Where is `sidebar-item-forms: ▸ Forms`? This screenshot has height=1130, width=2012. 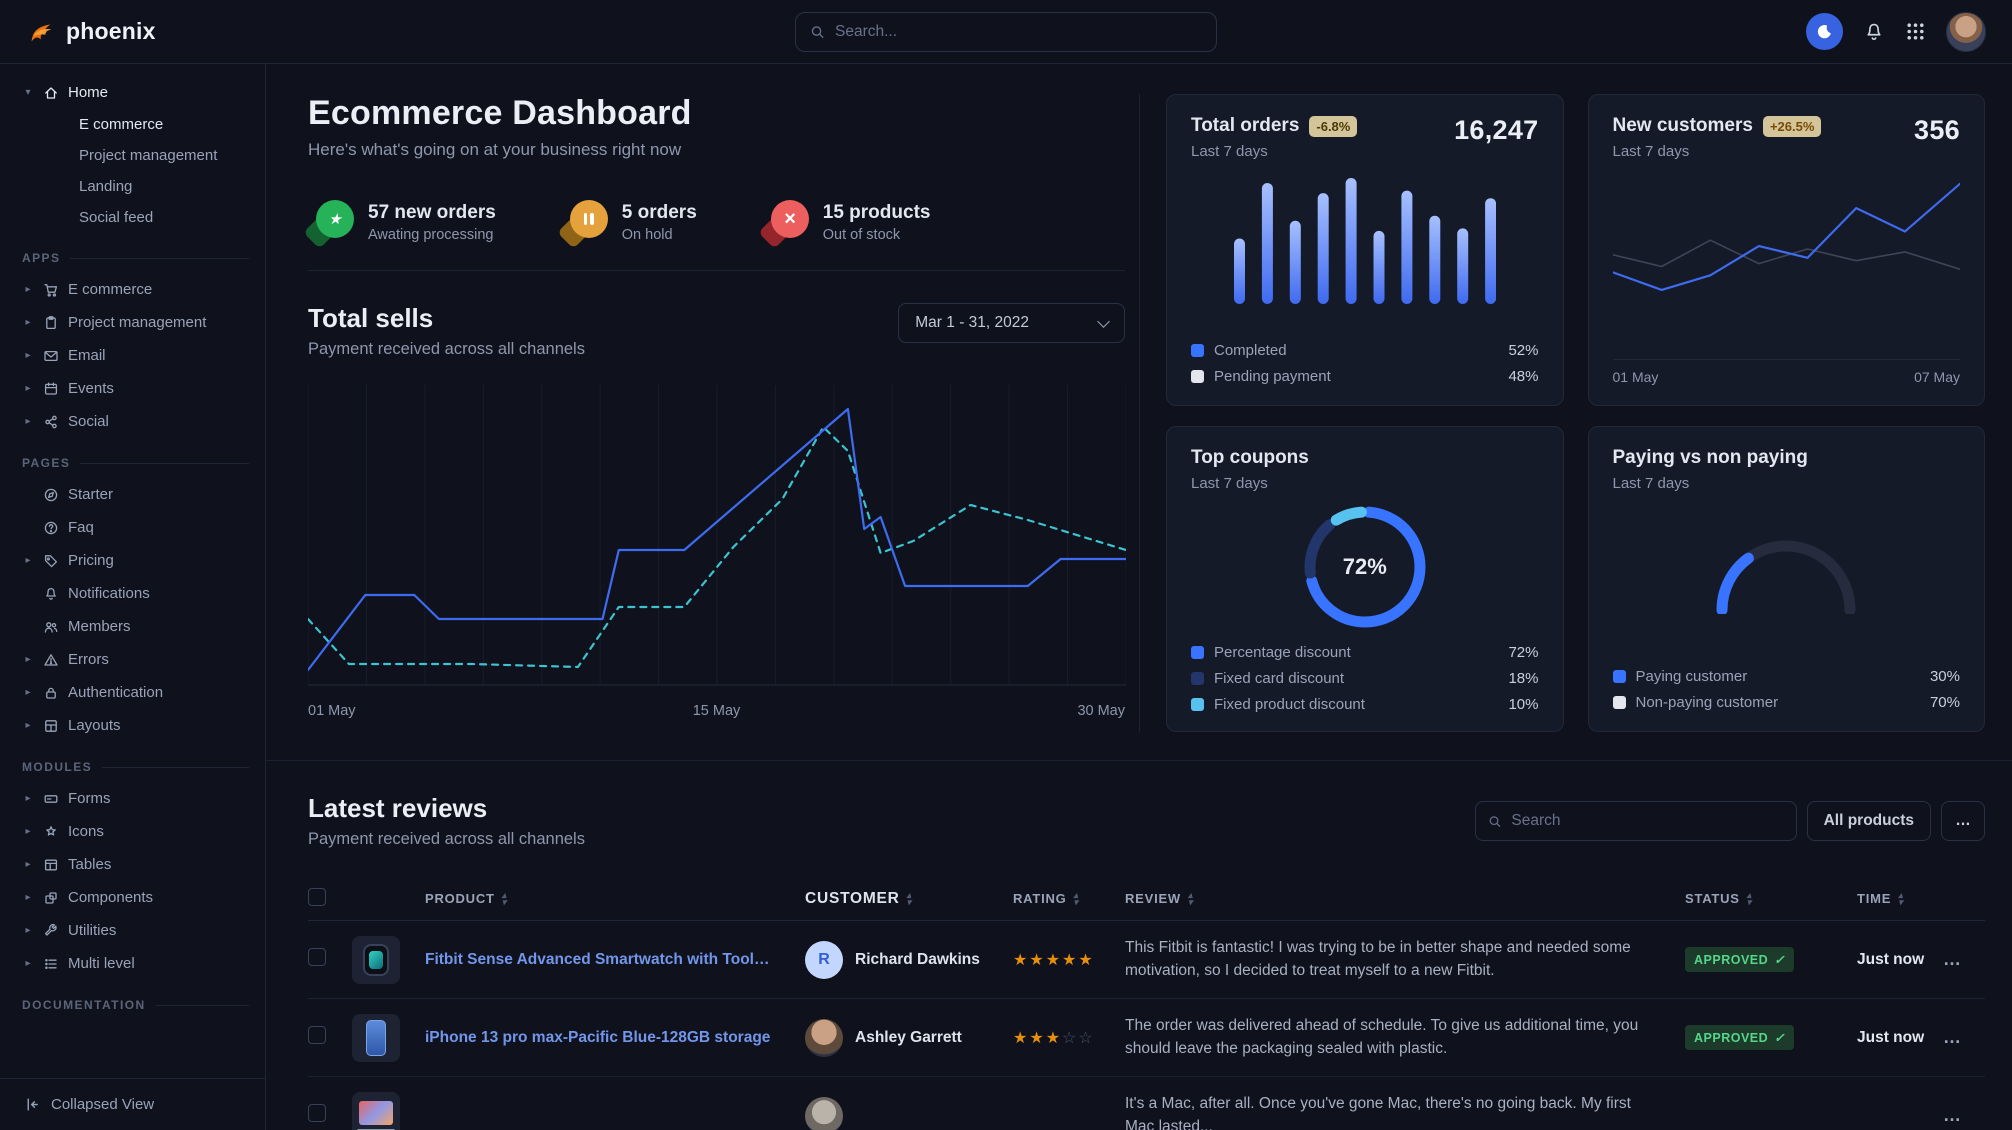 sidebar-item-forms: ▸ Forms is located at coordinates (135, 798).